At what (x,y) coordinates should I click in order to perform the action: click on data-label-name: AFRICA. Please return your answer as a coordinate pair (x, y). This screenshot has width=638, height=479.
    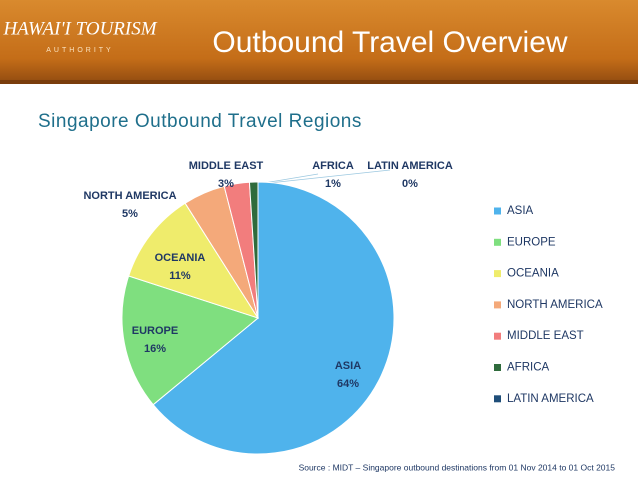
    Looking at the image, I should click on (333, 166).